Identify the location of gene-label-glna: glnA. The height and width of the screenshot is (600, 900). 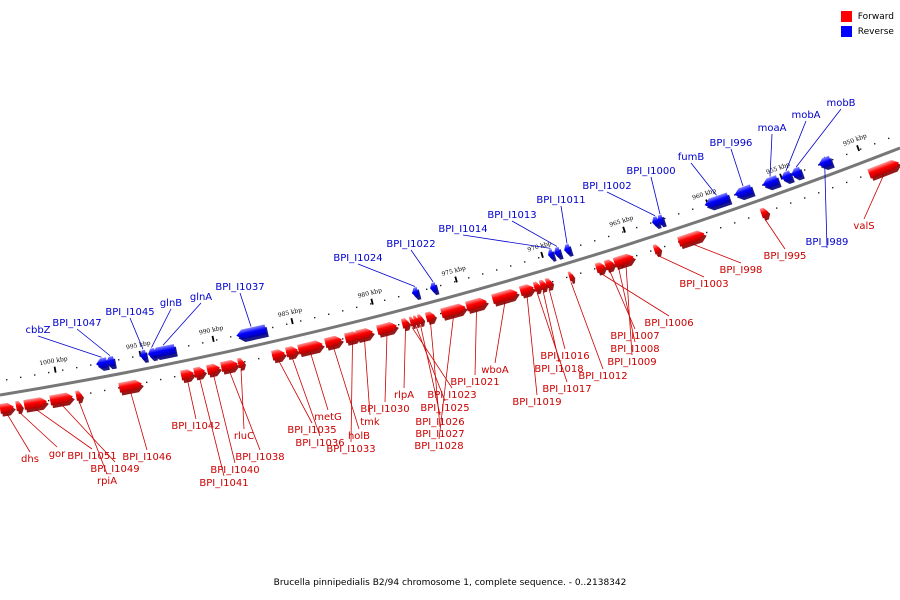
(201, 297).